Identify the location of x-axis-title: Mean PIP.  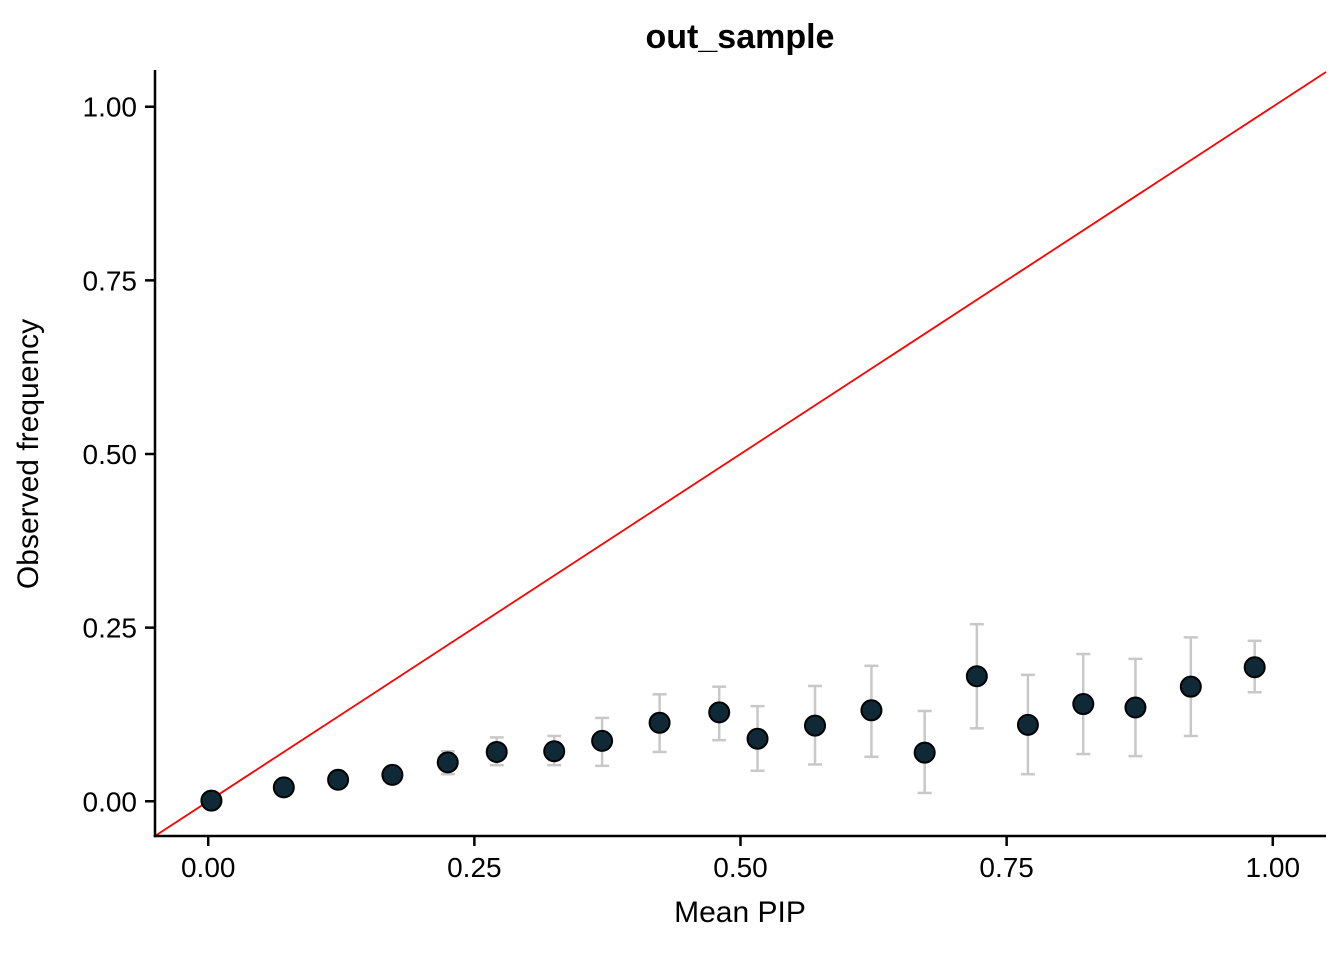
(740, 912).